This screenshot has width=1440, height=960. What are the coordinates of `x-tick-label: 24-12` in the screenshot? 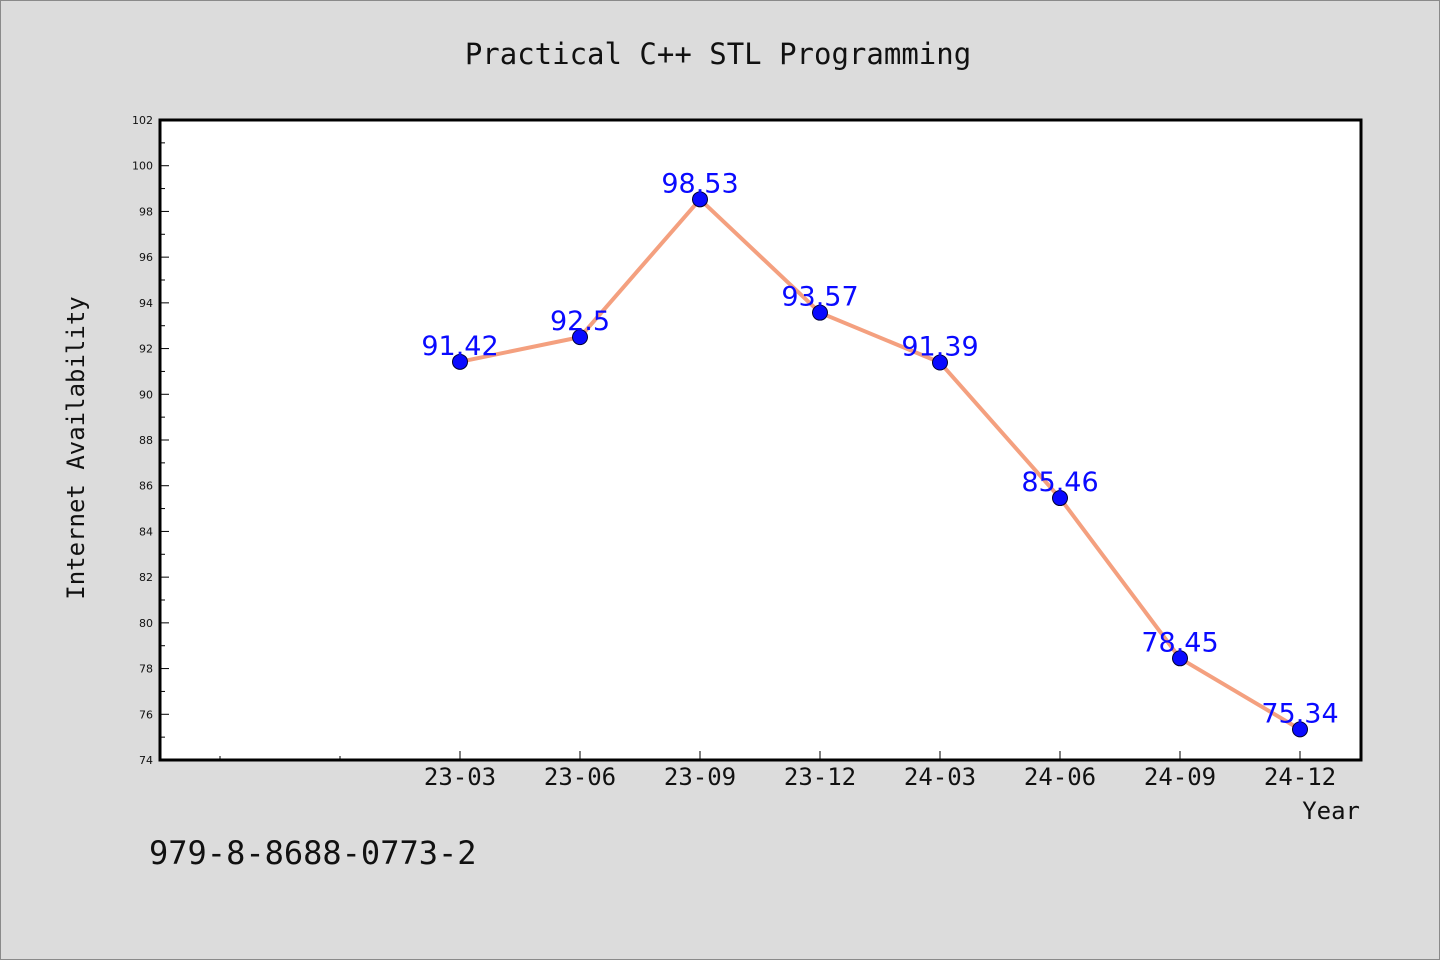 It's located at (1300, 777).